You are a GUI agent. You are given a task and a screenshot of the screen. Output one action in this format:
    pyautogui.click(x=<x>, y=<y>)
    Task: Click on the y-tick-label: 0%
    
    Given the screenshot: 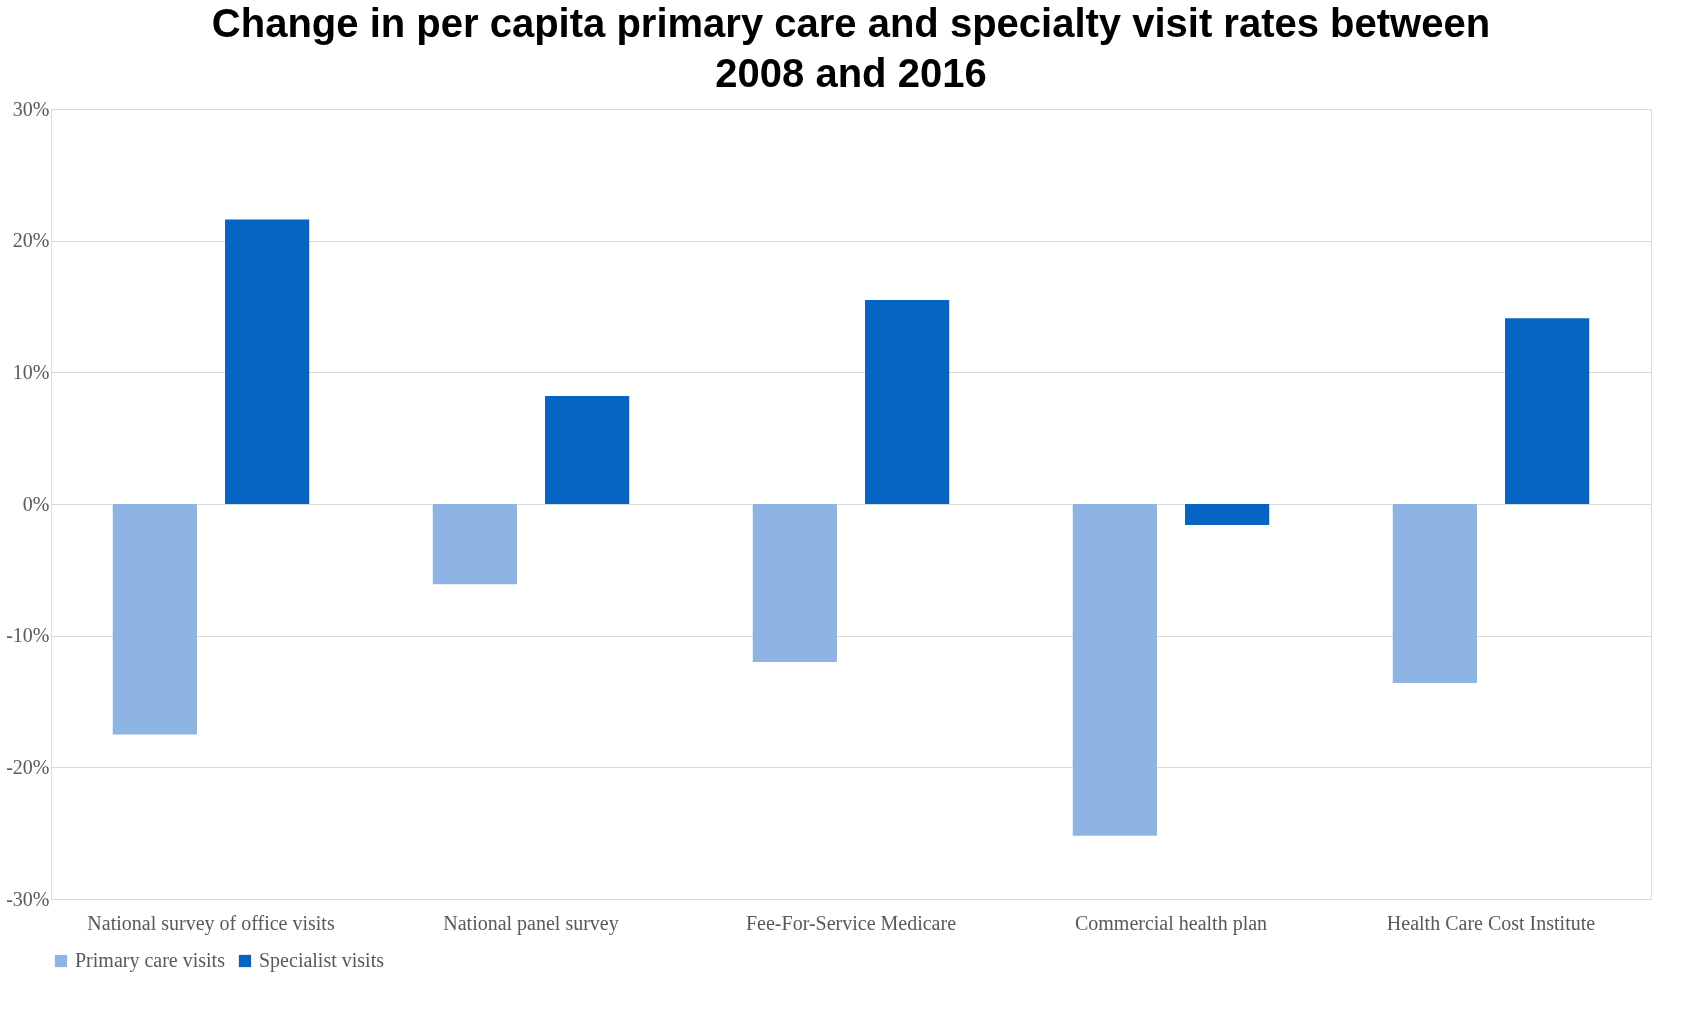 What is the action you would take?
    pyautogui.click(x=36, y=503)
    